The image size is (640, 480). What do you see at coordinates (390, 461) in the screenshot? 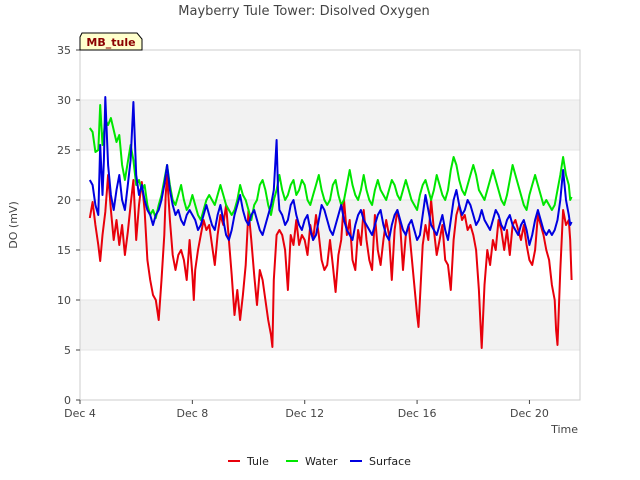
I see `legend-label: Surface` at bounding box center [390, 461].